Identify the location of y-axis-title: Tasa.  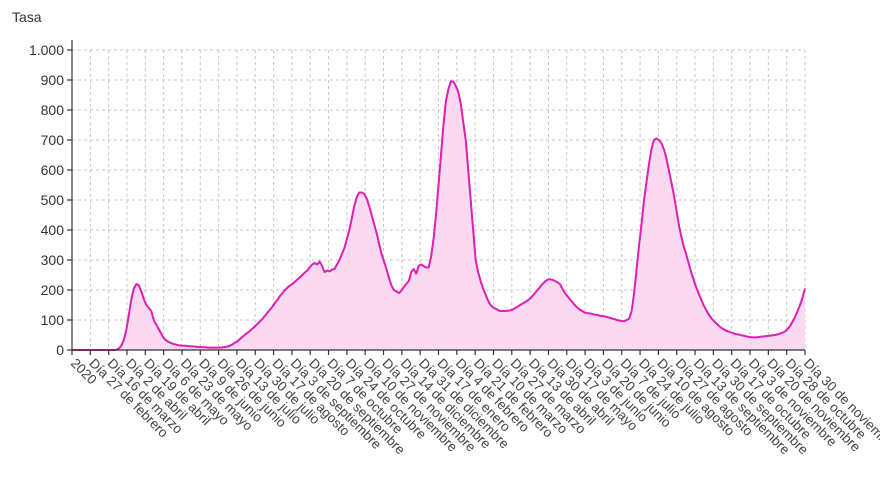
(27, 17).